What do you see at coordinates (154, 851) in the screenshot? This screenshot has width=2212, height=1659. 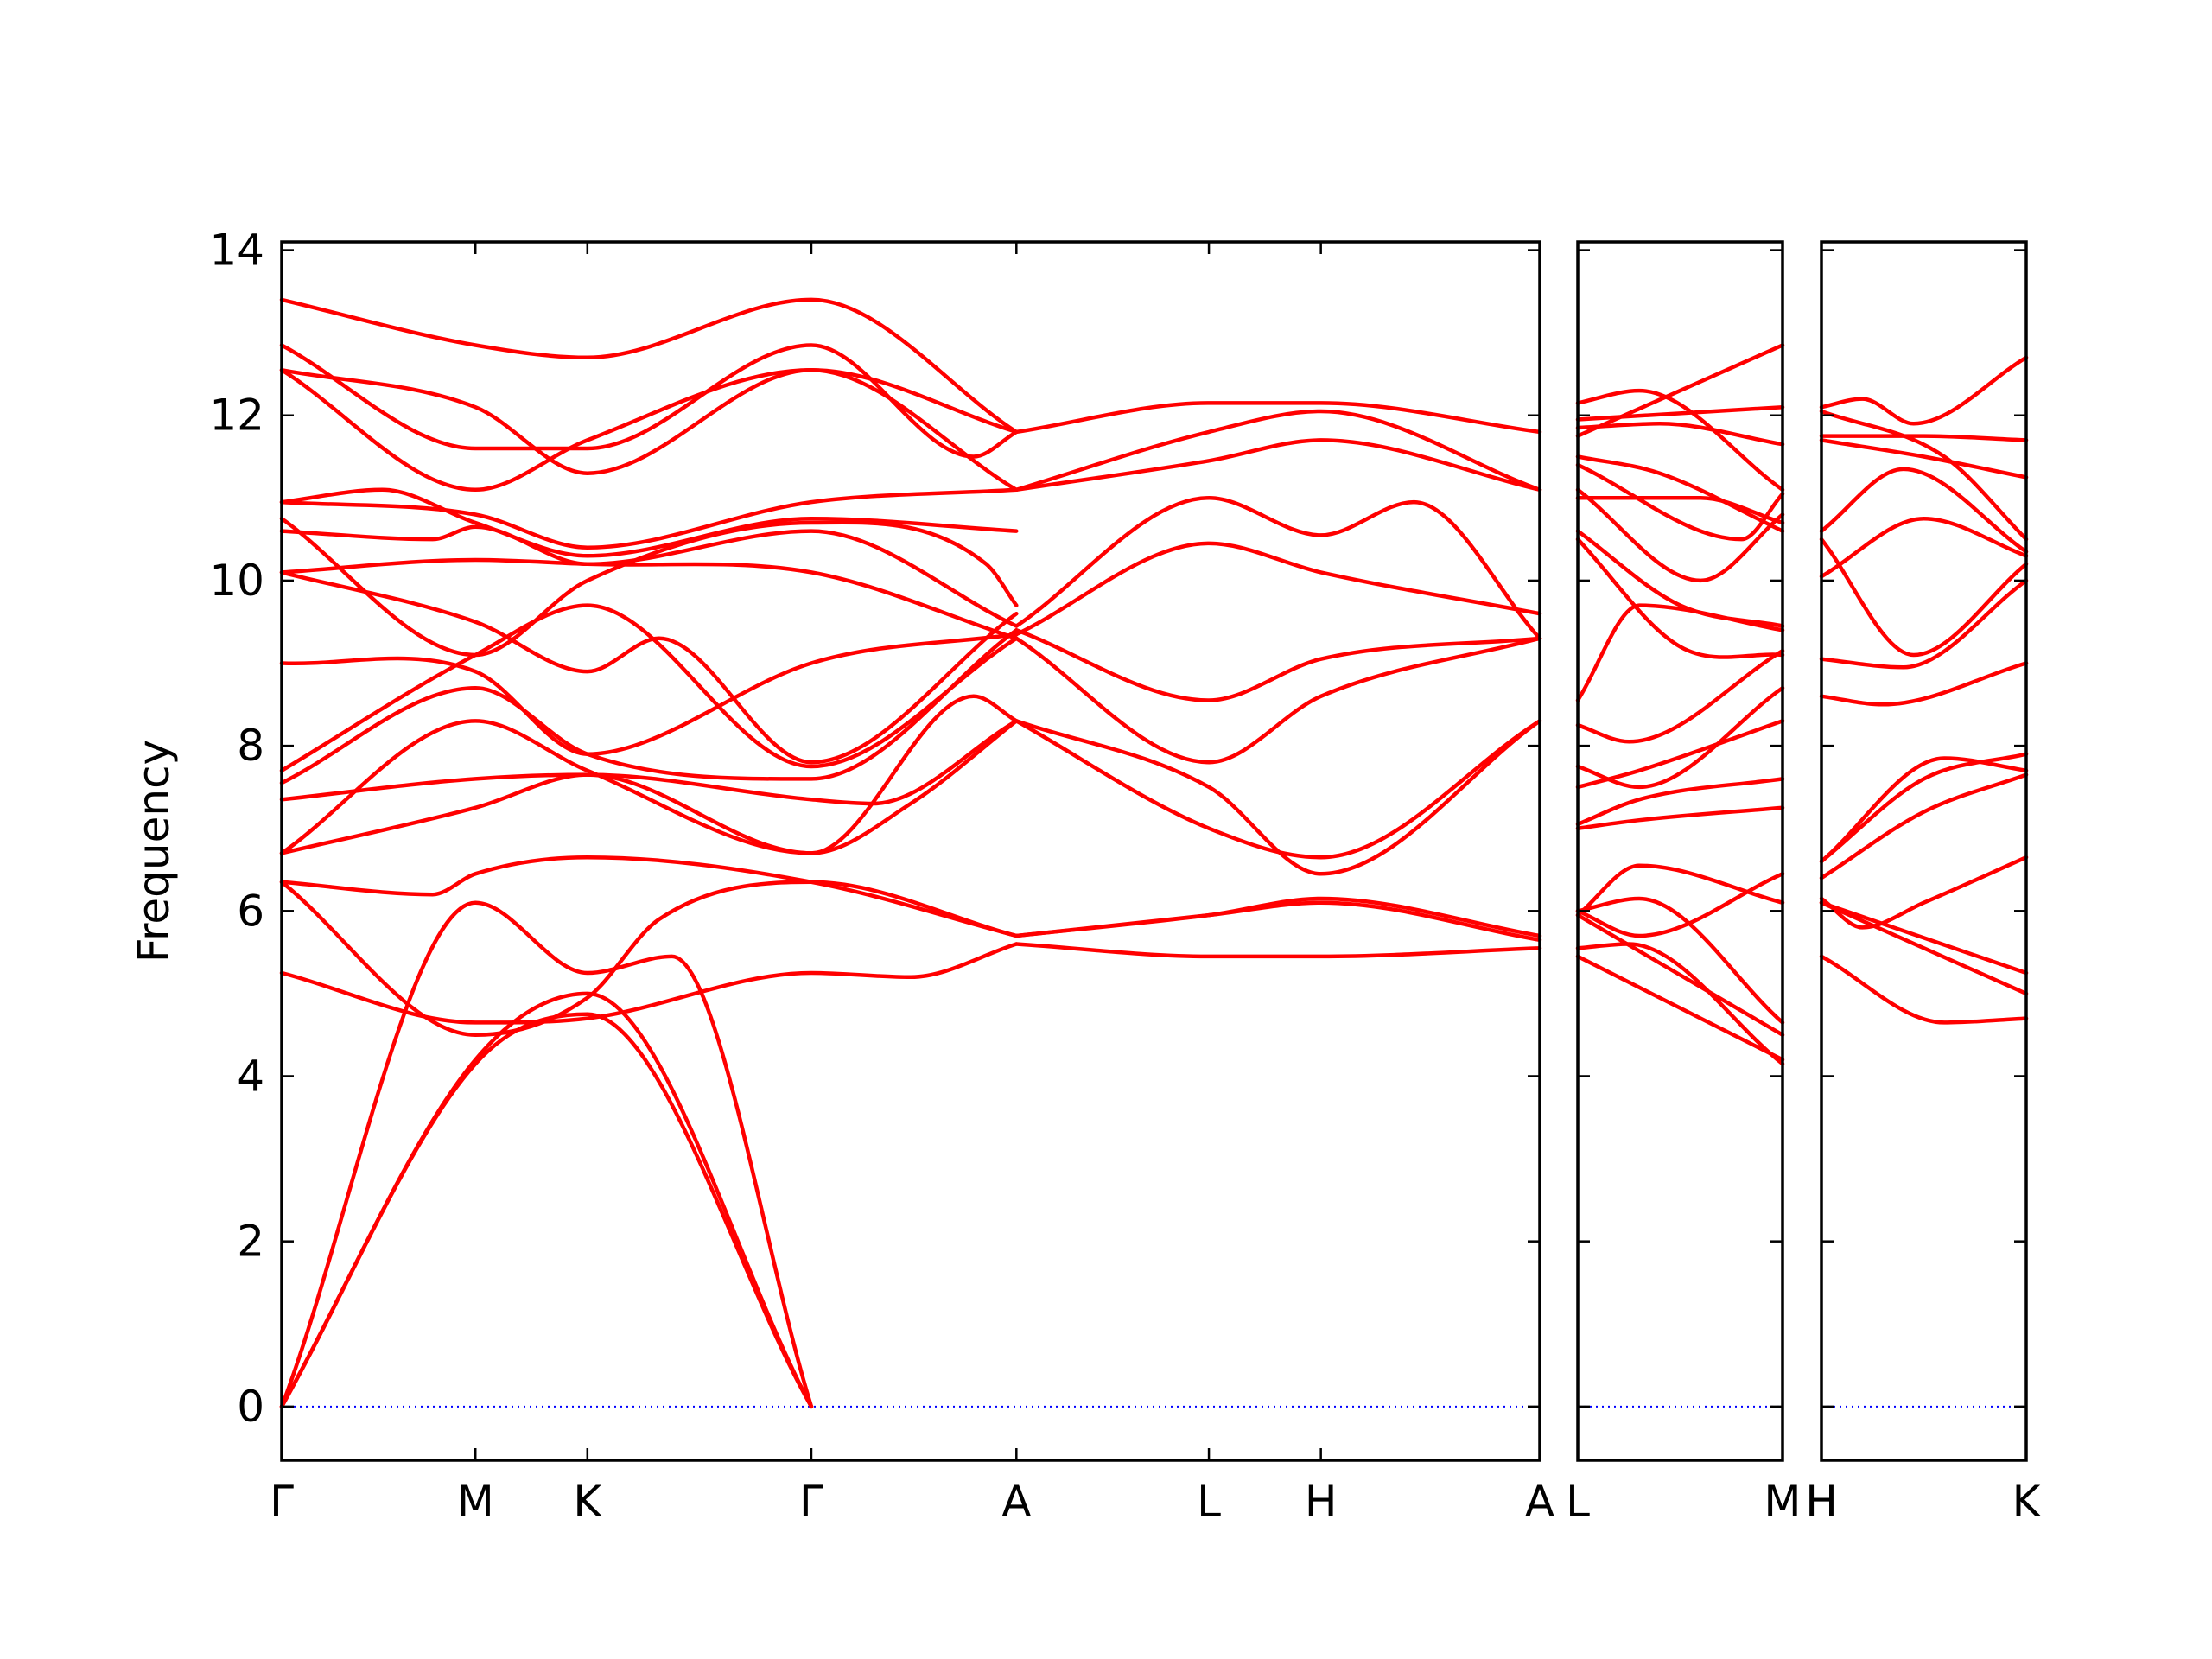 I see `y-axis-label: Frequency` at bounding box center [154, 851].